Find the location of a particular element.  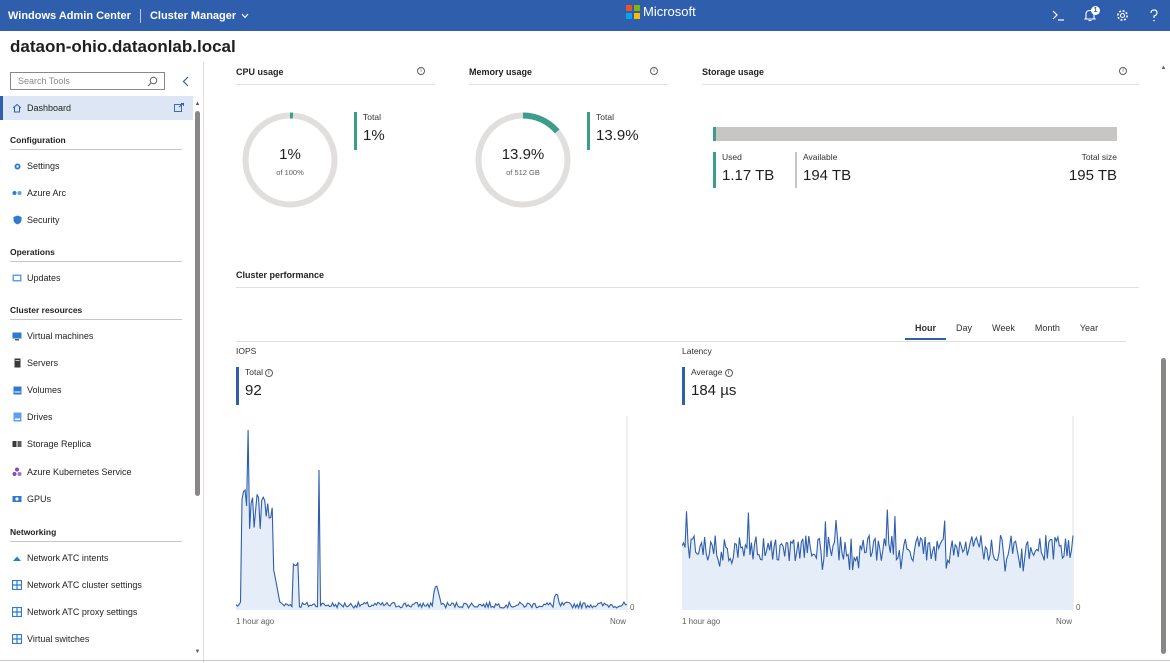

tab-day: Day is located at coordinates (964, 328).